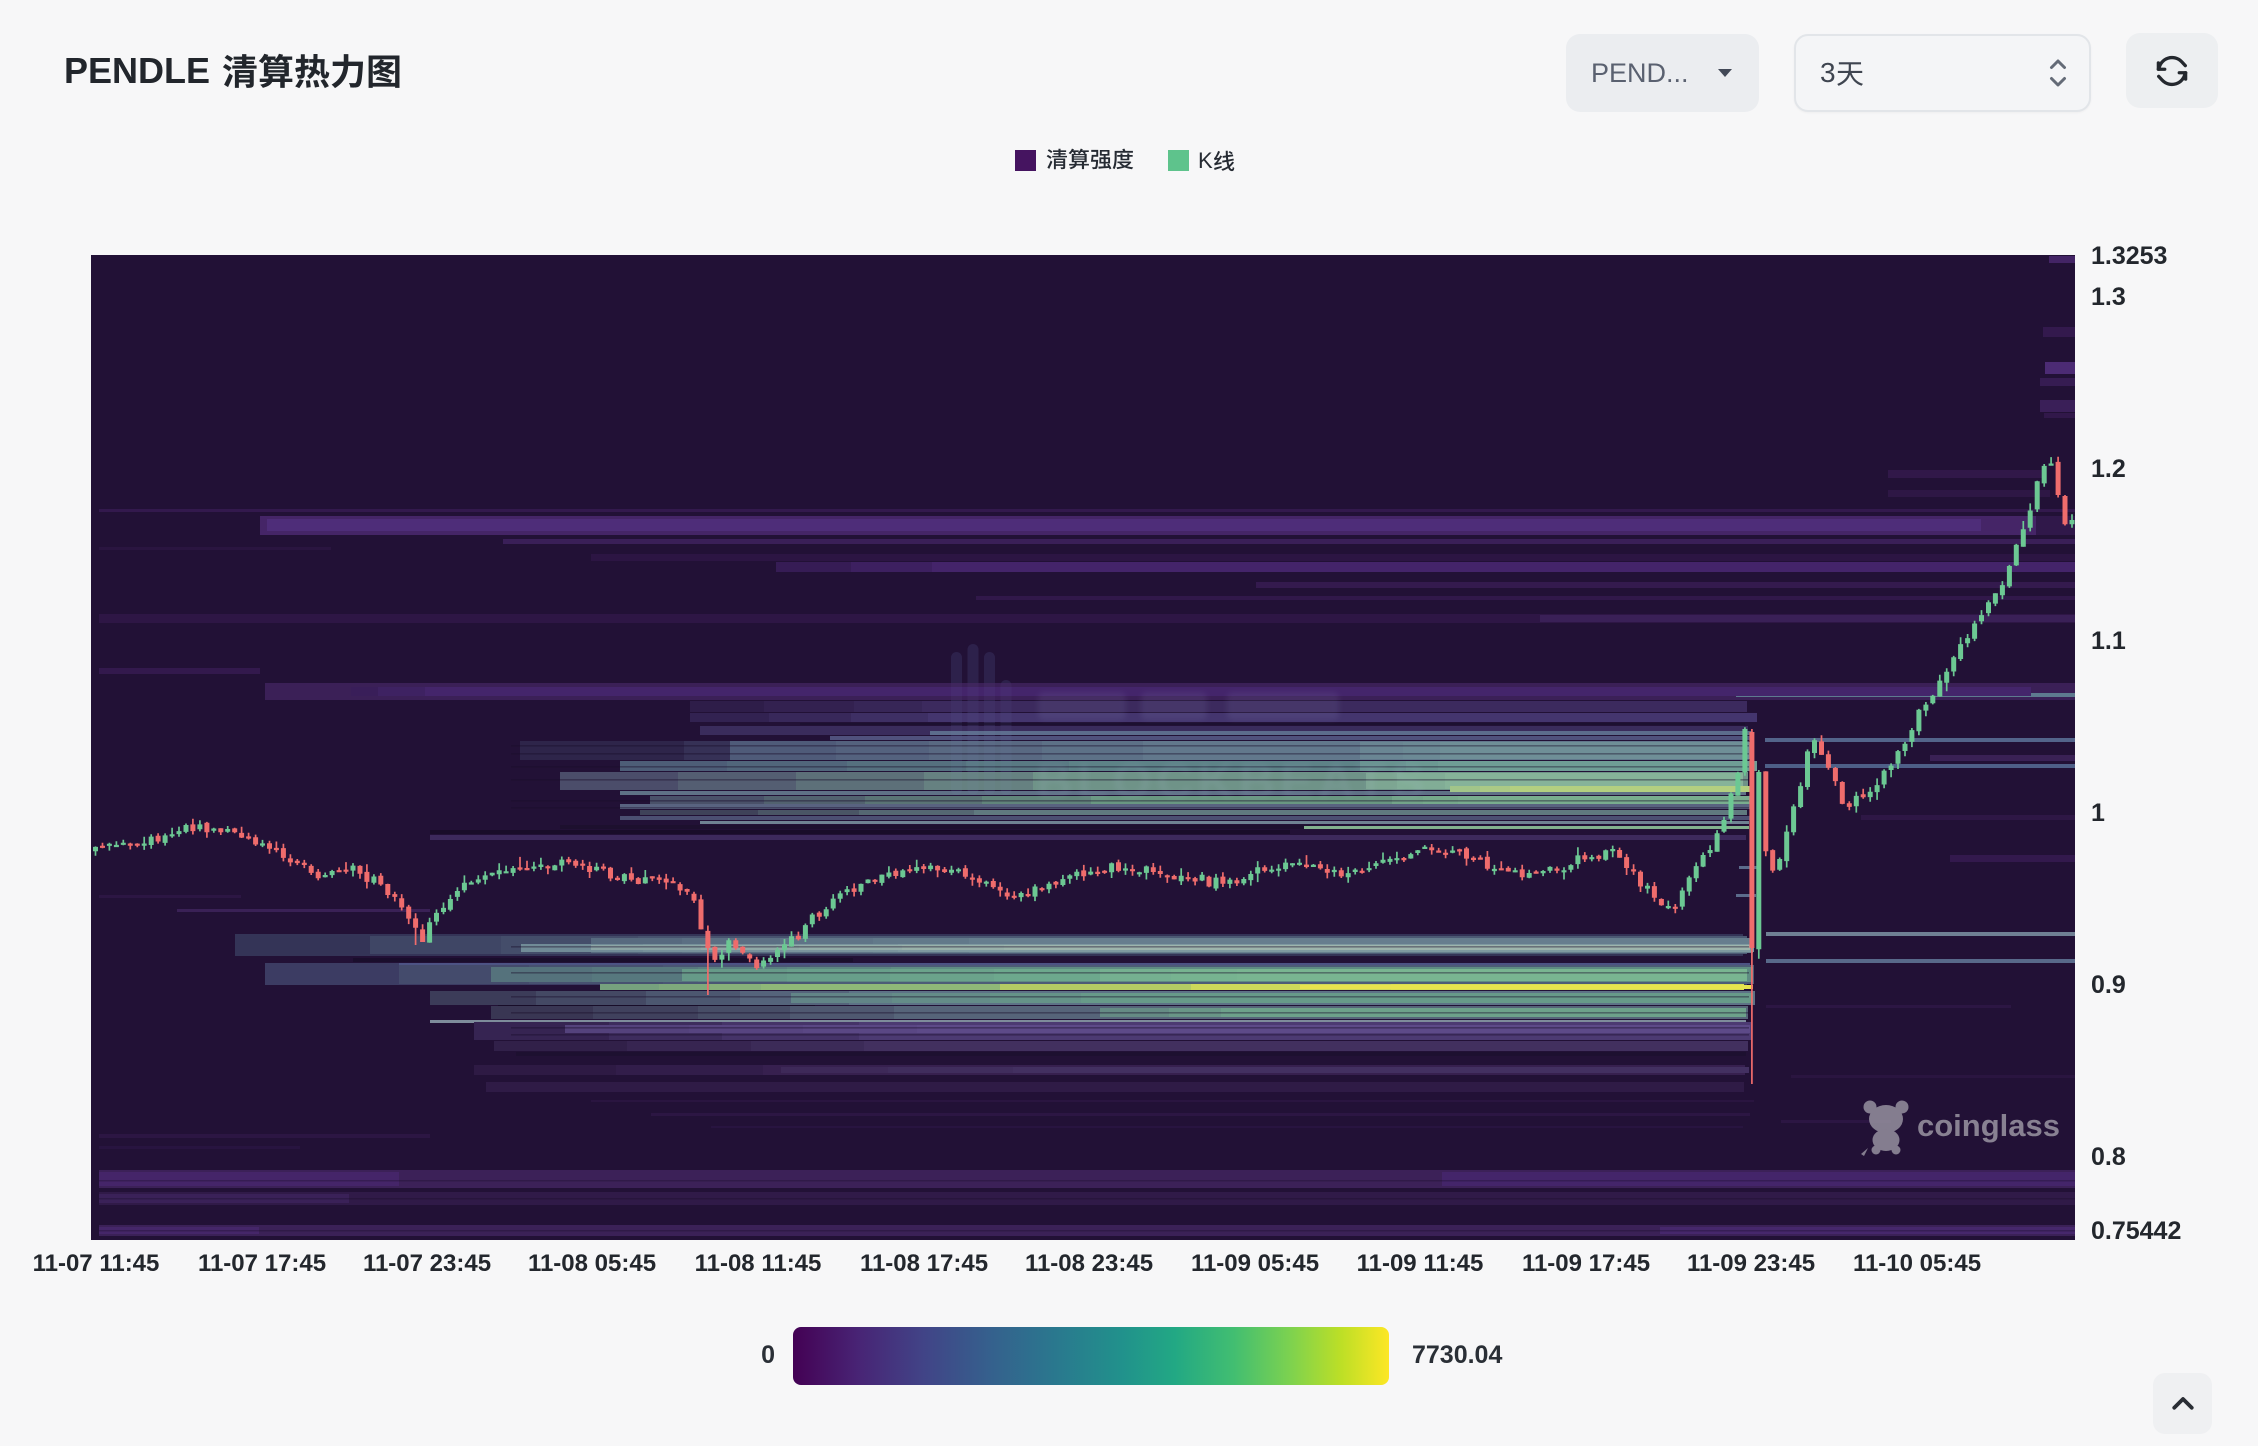 Image resolution: width=2258 pixels, height=1446 pixels. I want to click on svg-text: BLOCKBEATS, so click(1233, 781).